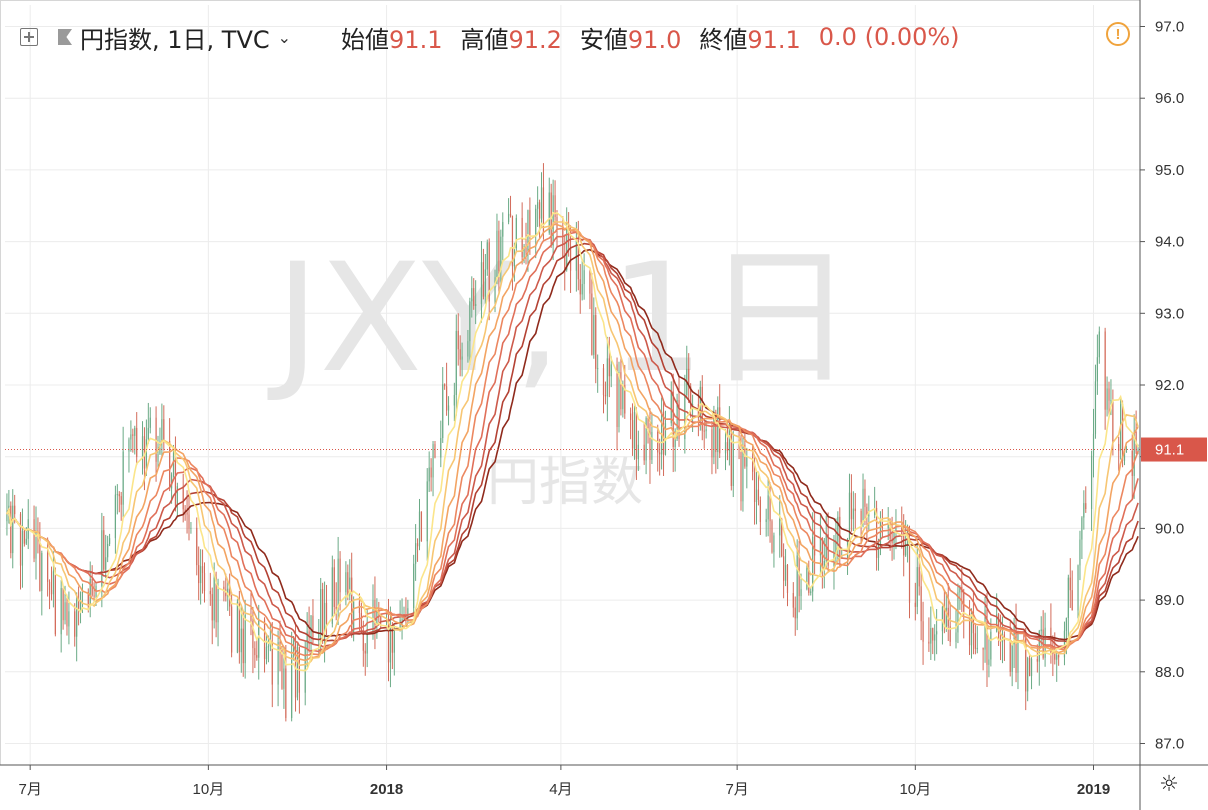 The image size is (1208, 810). I want to click on last-price-label-bg, so click(1174, 449).